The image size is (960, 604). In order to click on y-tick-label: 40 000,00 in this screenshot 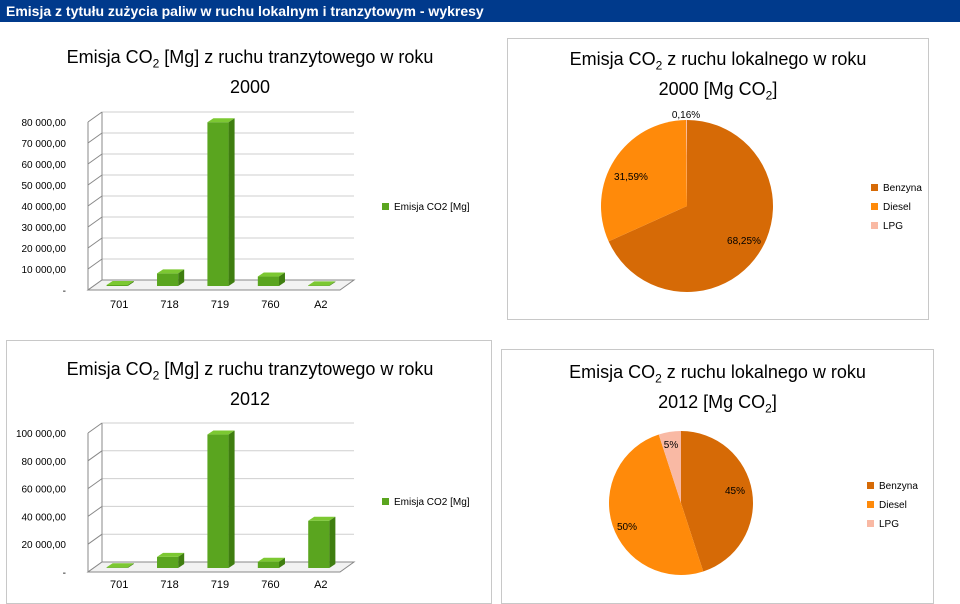, I will do `click(44, 207)`.